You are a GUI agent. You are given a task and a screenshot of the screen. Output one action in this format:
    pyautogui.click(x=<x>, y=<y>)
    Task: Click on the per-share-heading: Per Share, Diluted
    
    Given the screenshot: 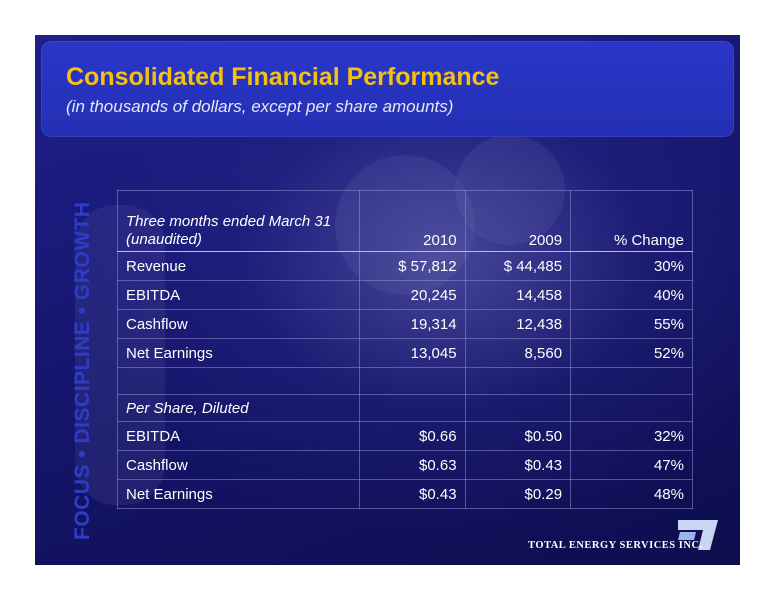 What is the action you would take?
    pyautogui.click(x=238, y=408)
    